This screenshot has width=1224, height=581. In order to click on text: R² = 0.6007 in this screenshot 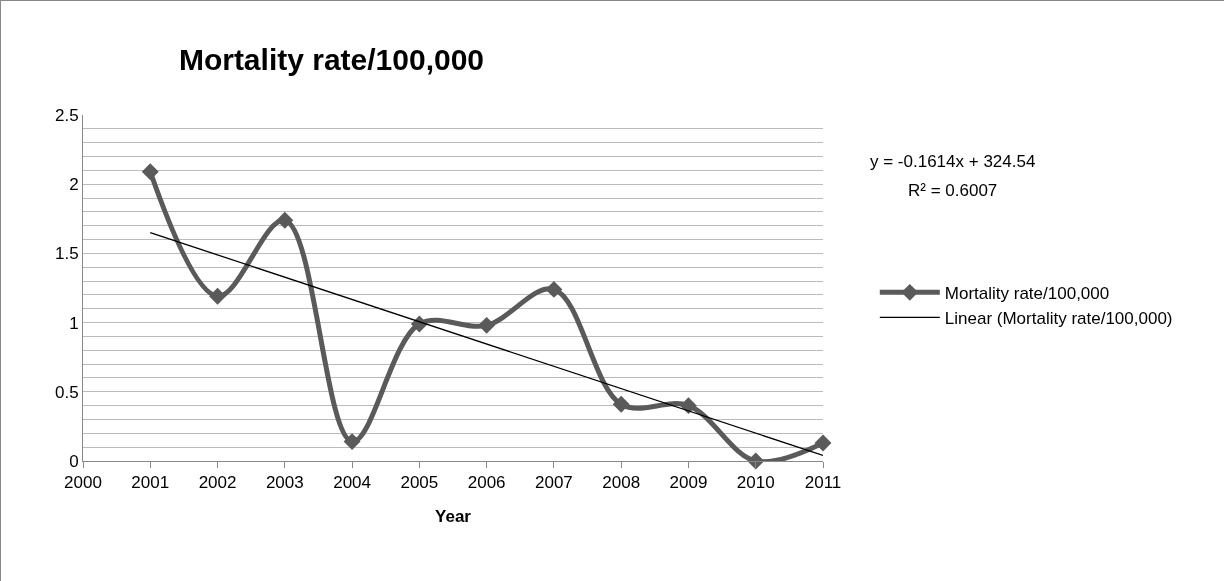, I will do `click(953, 190)`.